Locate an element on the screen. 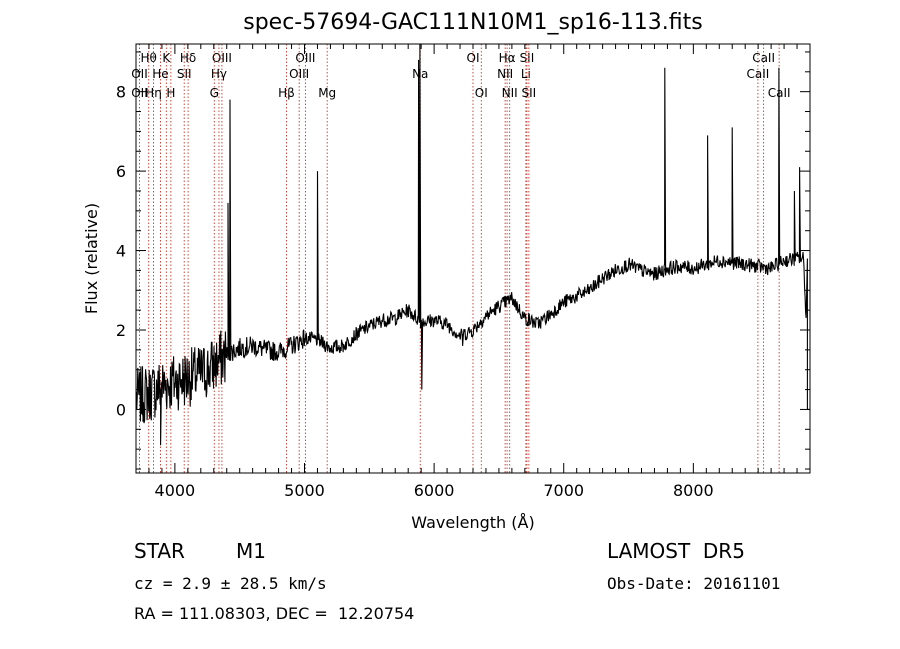  x-tick-label: 4000 is located at coordinates (175, 490).